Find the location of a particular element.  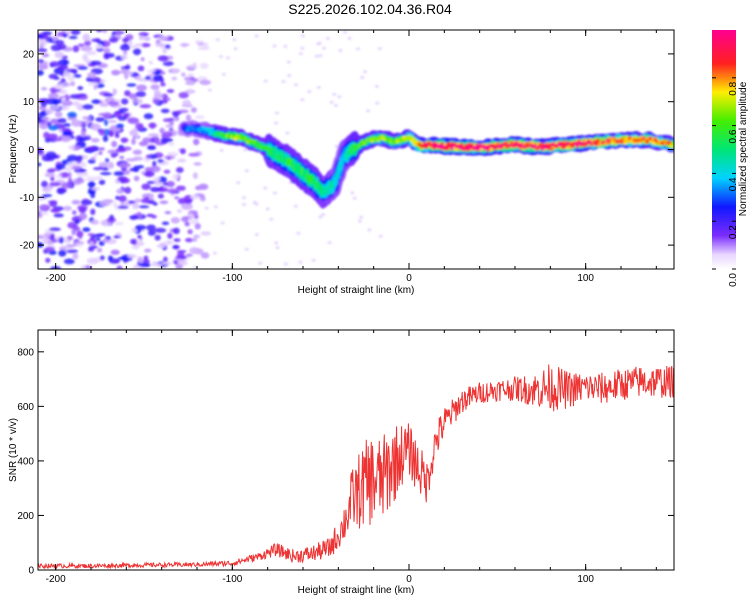

snr-xtick-label: 0 is located at coordinates (409, 579).